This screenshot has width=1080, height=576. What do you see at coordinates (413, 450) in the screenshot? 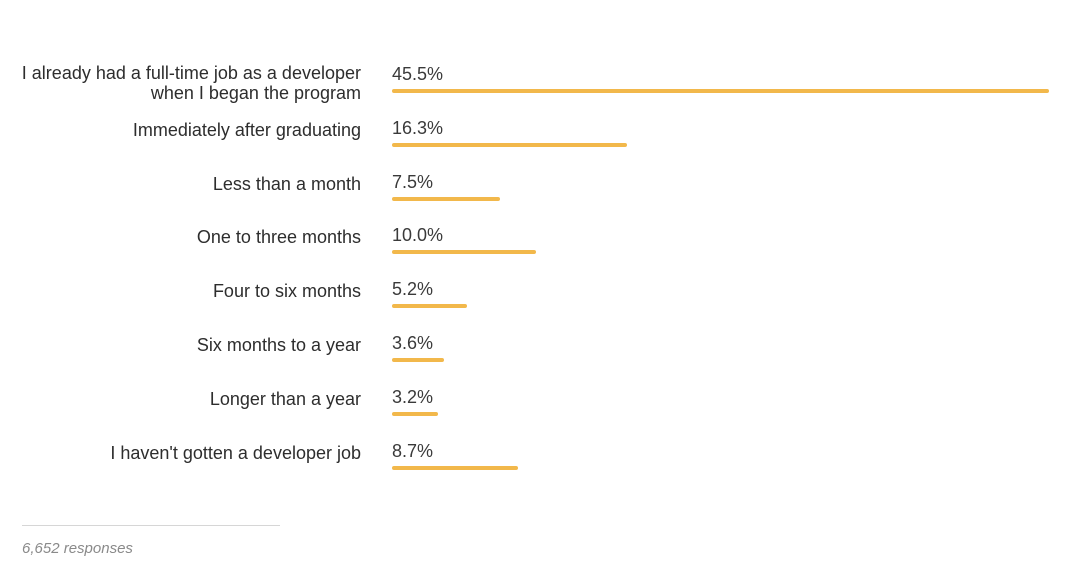
I see `value-label: 8.7%` at bounding box center [413, 450].